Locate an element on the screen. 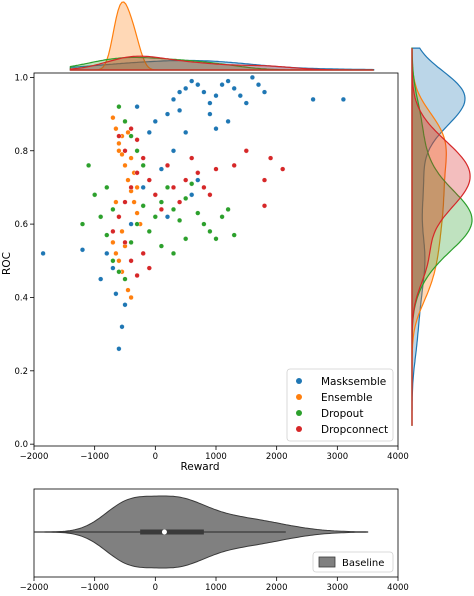 The height and width of the screenshot is (596, 474). y-tick-label: 0.2 is located at coordinates (21, 372).